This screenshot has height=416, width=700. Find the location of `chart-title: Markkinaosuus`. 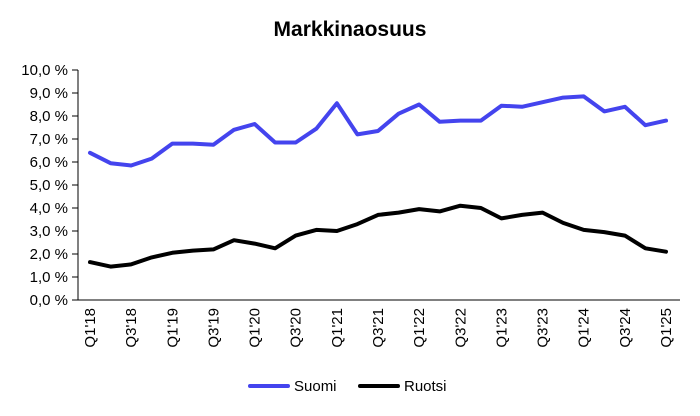

chart-title: Markkinaosuus is located at coordinates (350, 29).